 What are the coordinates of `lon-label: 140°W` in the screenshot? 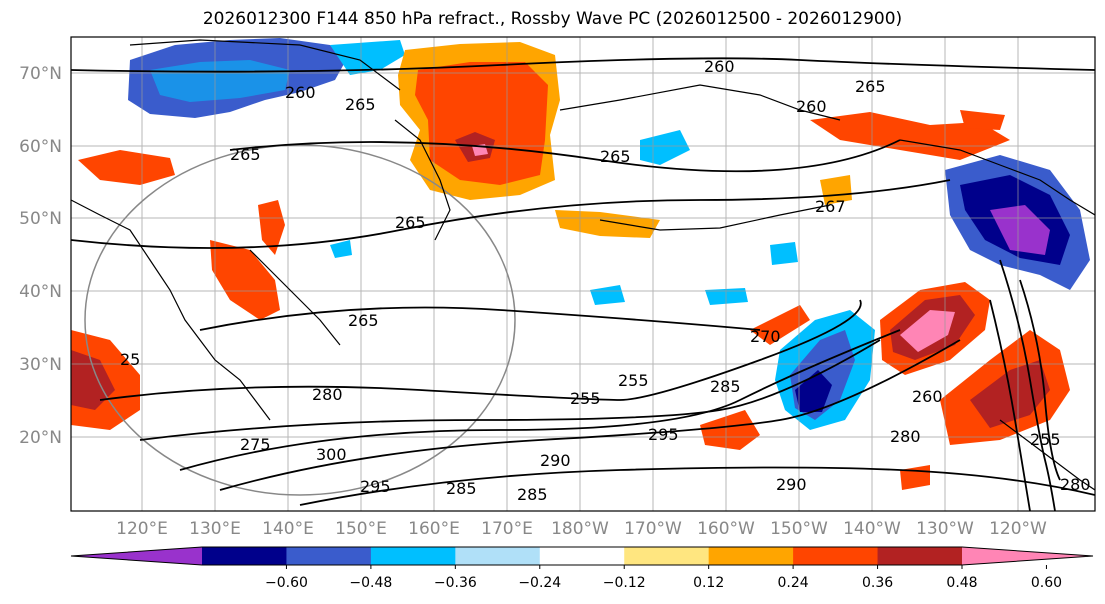 It's located at (872, 529).